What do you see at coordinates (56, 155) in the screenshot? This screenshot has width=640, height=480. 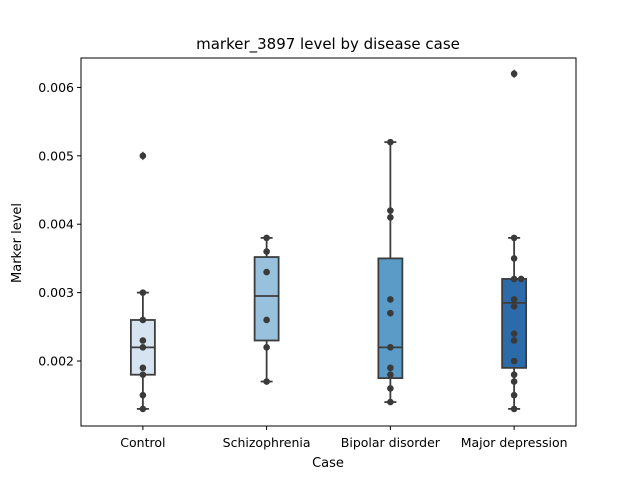 I see `y-tick-label: 0.005` at bounding box center [56, 155].